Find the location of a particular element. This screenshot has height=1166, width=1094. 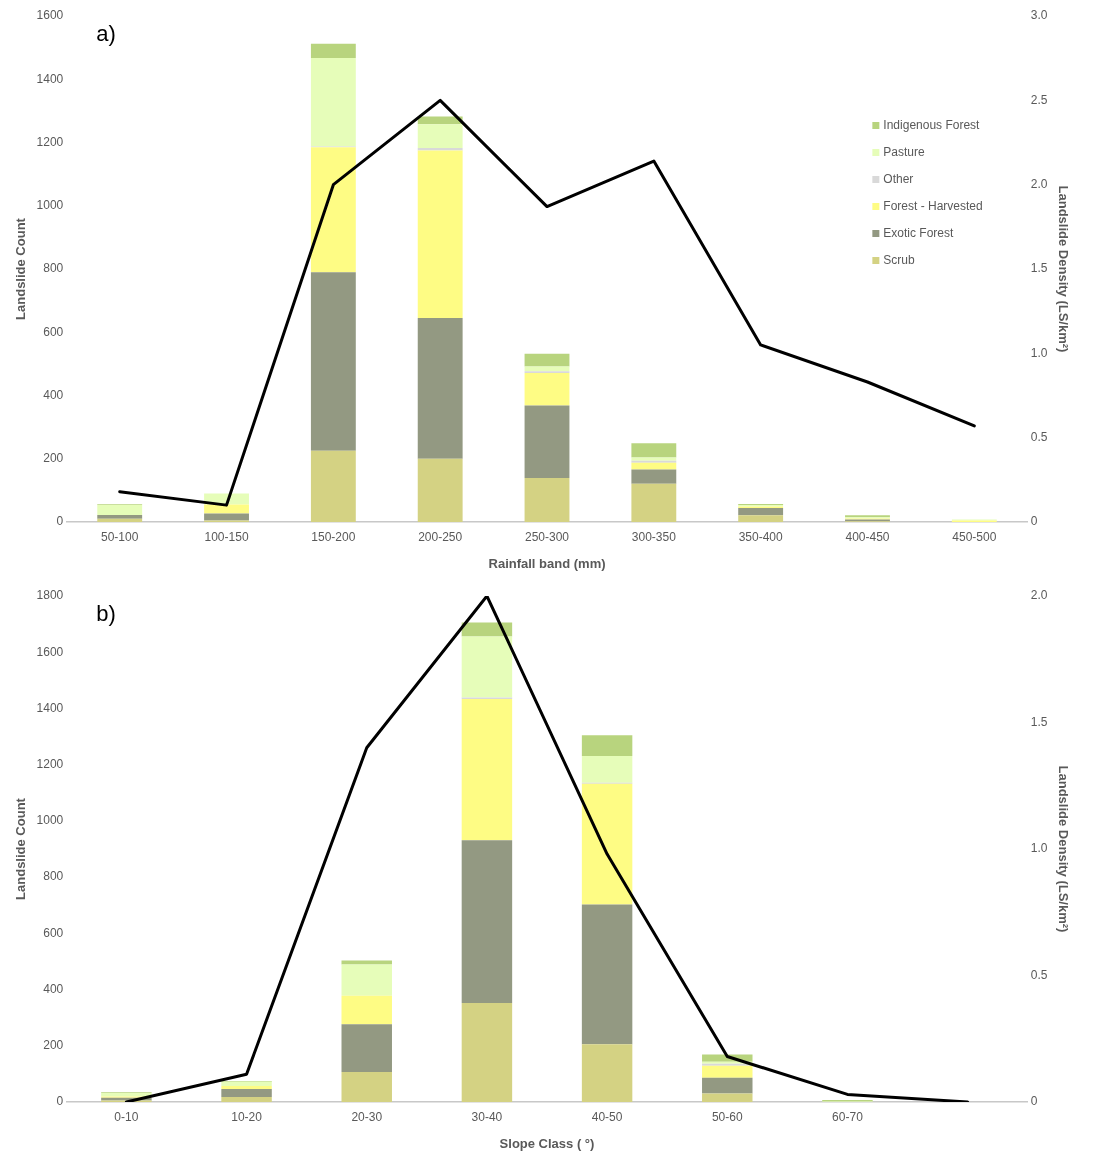

x-axis-title: Rainfall band (mm) is located at coordinates (547, 563).